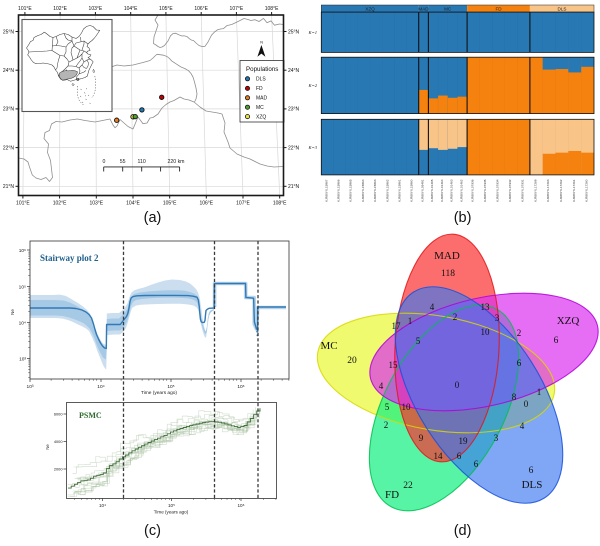  What do you see at coordinates (514, 397) in the screenshot?
I see `svg-text: 8` at bounding box center [514, 397].